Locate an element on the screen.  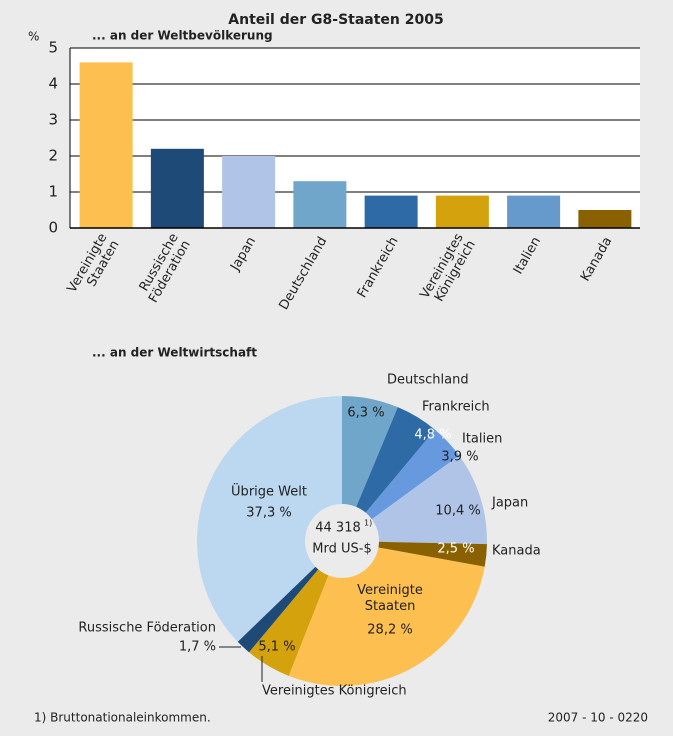
x-label-group: Italien is located at coordinates (526, 255).